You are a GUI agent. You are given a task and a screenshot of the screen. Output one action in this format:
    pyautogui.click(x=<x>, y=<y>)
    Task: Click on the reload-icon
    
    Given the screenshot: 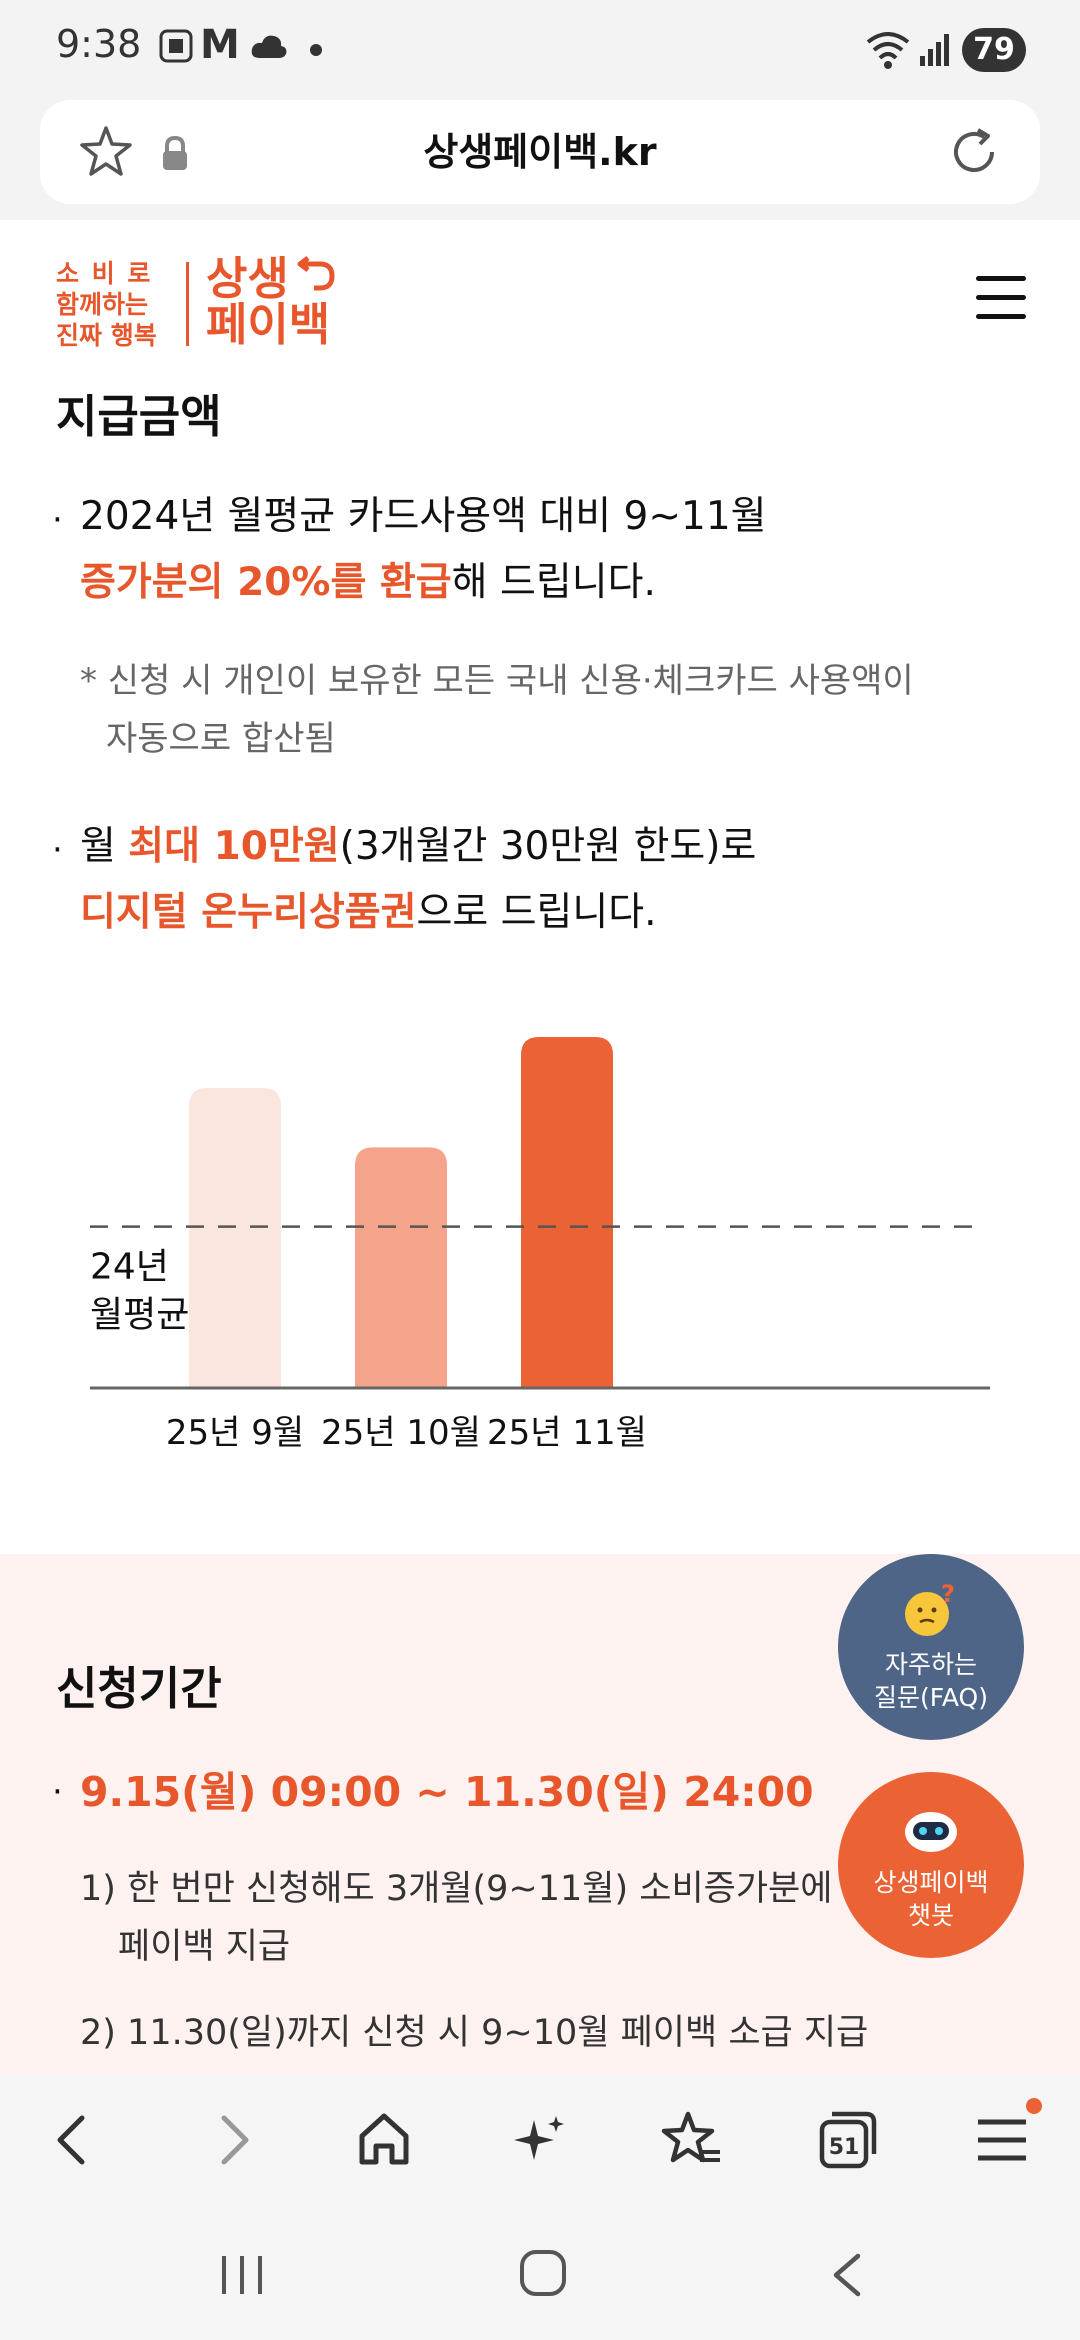 What is the action you would take?
    pyautogui.click(x=974, y=154)
    